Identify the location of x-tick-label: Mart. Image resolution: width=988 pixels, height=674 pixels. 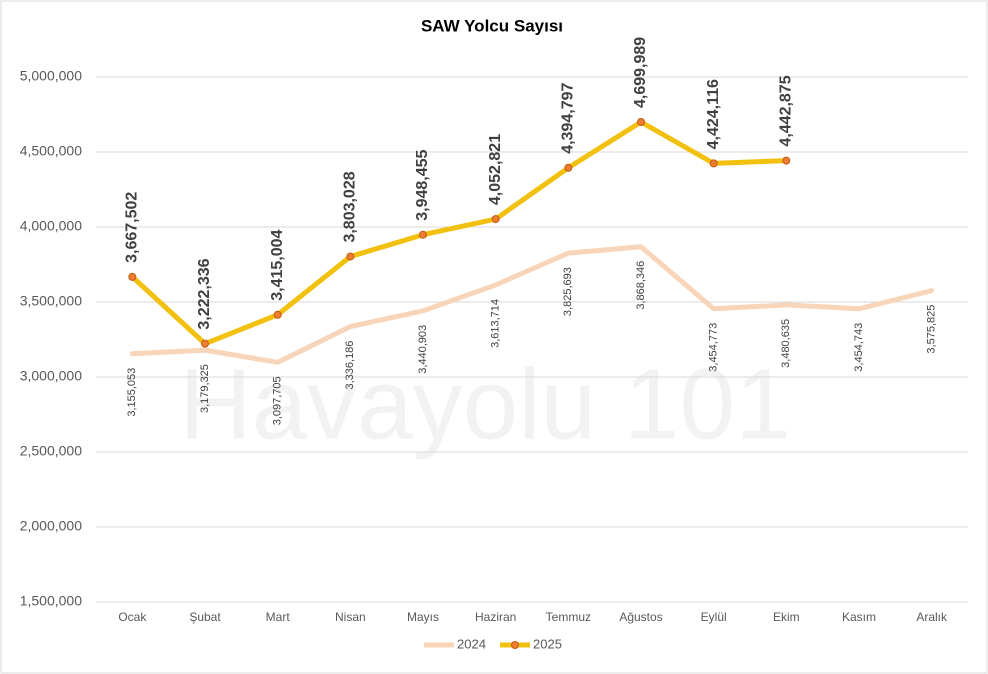
(278, 617).